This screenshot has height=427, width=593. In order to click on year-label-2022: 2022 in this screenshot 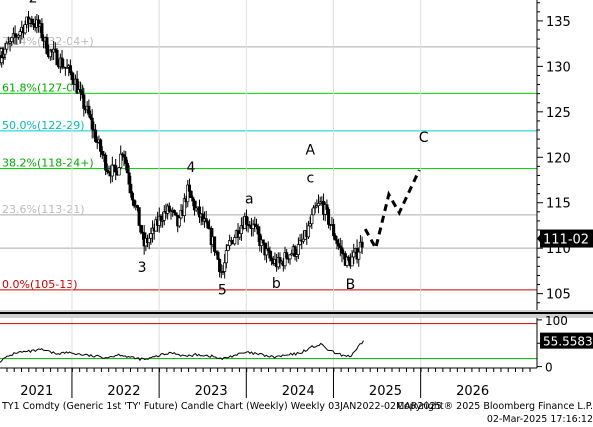, I will do `click(123, 391)`.